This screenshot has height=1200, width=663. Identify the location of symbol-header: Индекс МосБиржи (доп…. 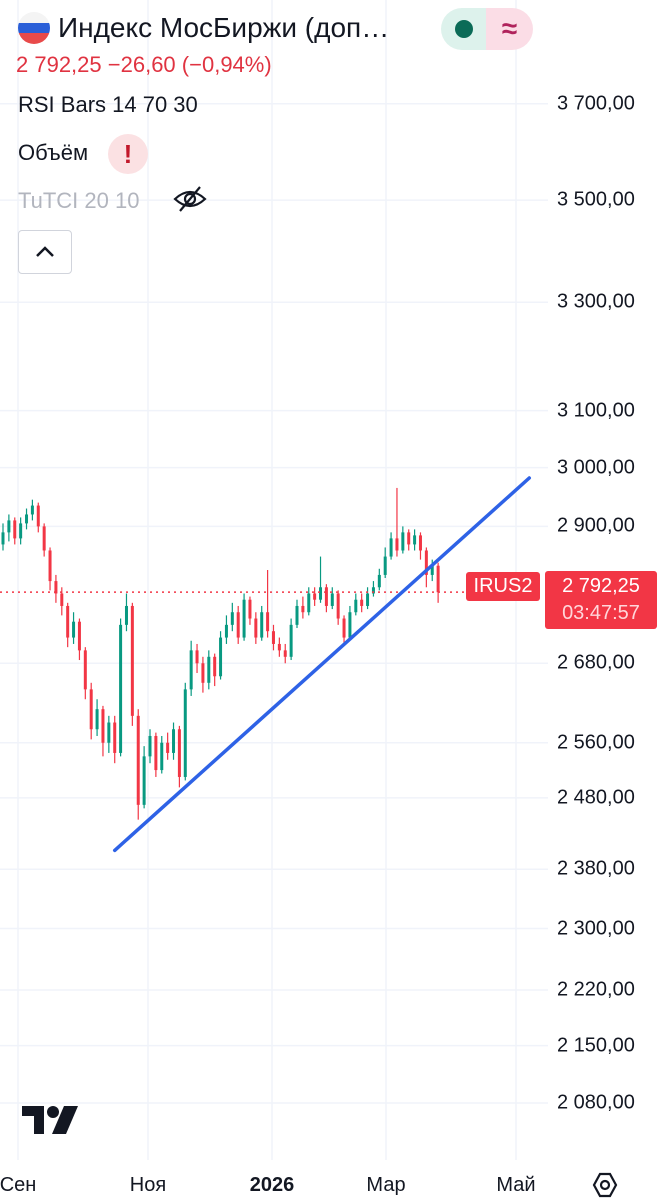
(203, 28).